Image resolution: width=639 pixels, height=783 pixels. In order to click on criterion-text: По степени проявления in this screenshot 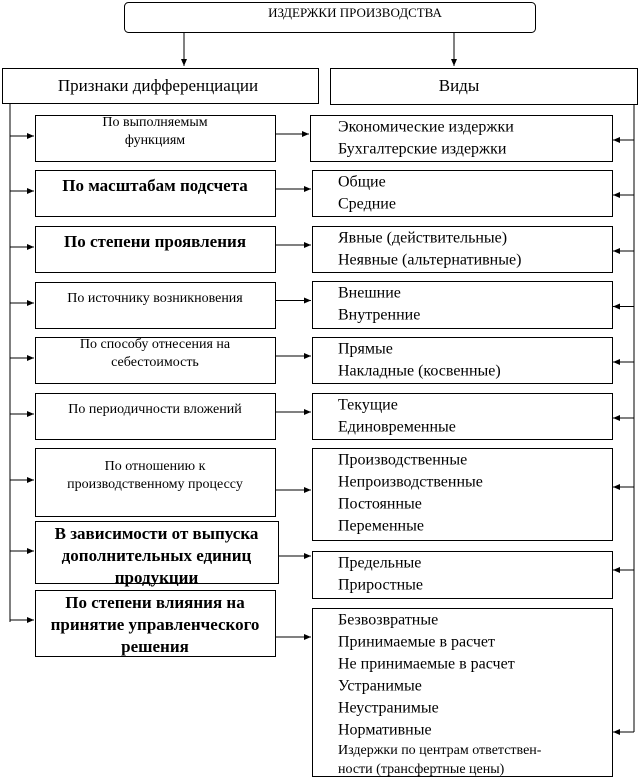, I will do `click(155, 241)`.